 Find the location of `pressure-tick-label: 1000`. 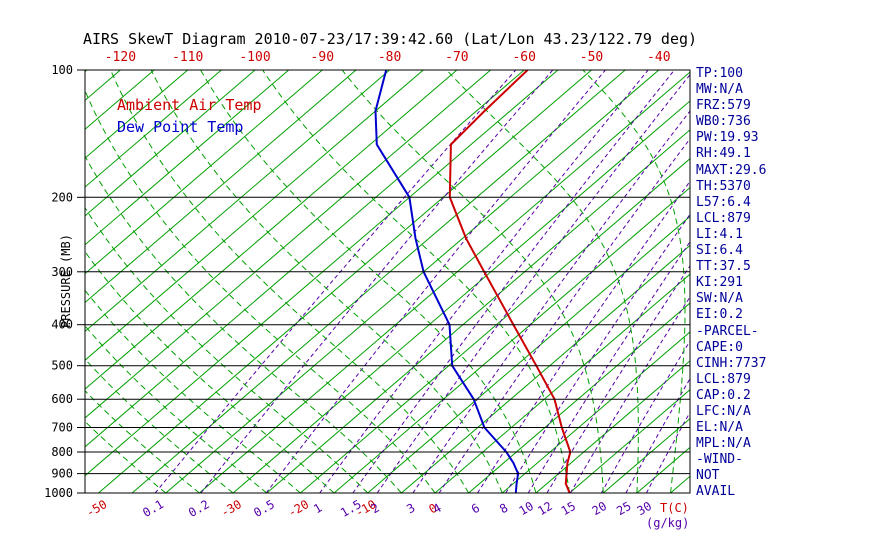

pressure-tick-label: 1000 is located at coordinates (58, 493).